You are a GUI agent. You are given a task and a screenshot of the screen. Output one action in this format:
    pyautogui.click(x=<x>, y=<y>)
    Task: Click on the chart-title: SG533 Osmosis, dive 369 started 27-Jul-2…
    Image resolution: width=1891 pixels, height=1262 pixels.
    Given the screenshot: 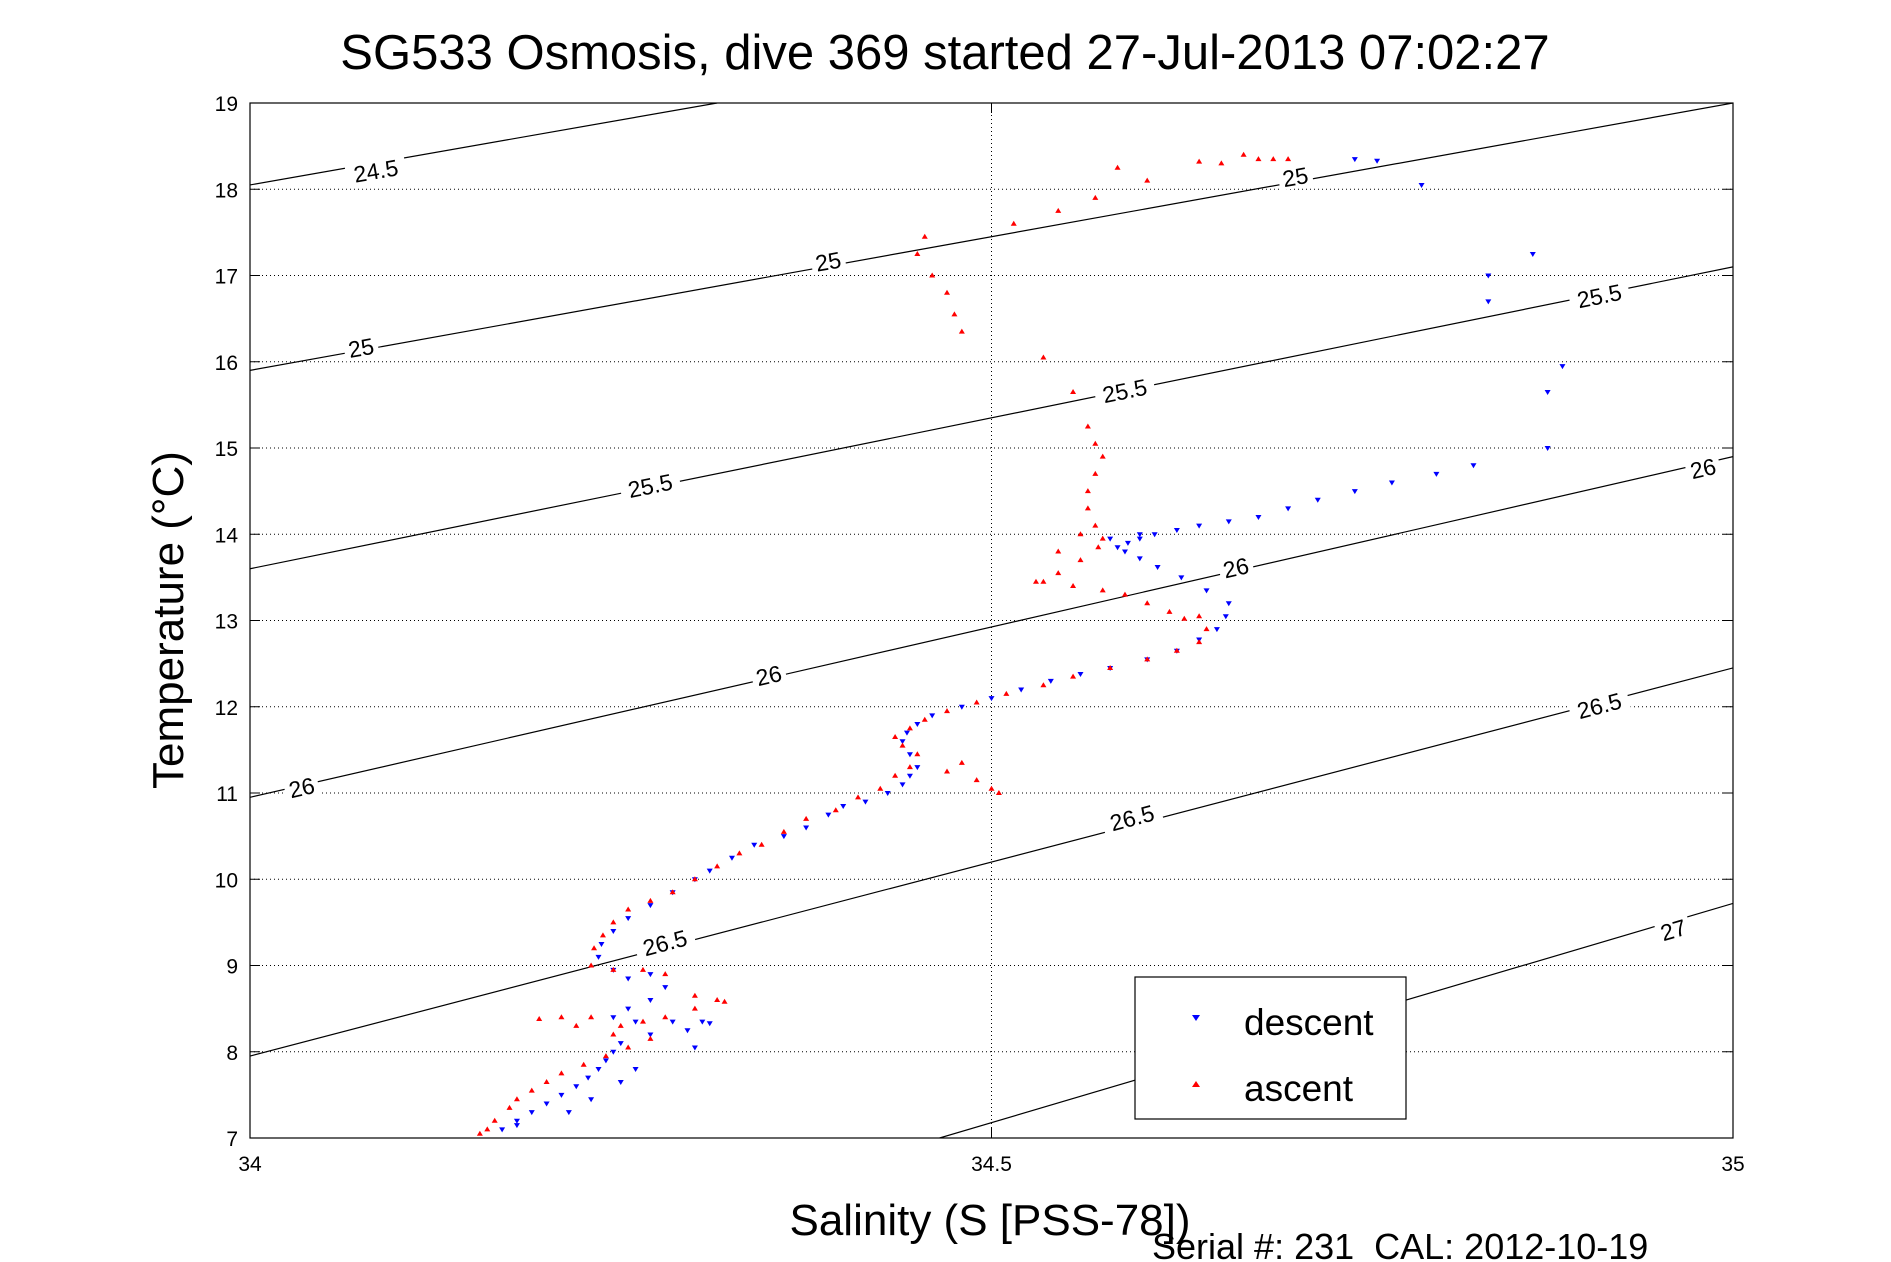 What is the action you would take?
    pyautogui.click(x=944, y=53)
    